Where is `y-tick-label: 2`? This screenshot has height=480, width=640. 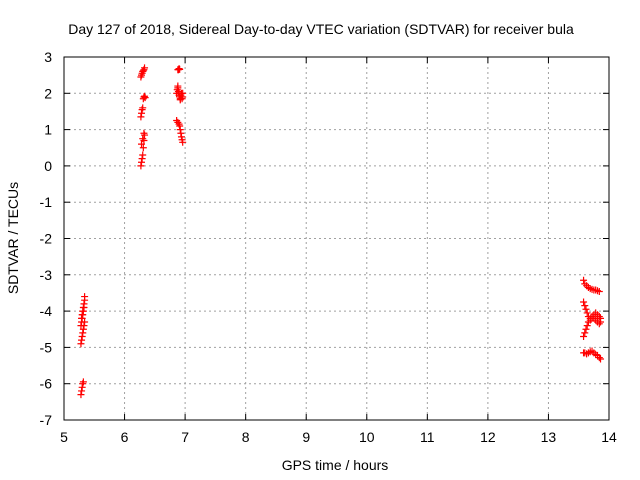
y-tick-label: 2 is located at coordinates (48, 93).